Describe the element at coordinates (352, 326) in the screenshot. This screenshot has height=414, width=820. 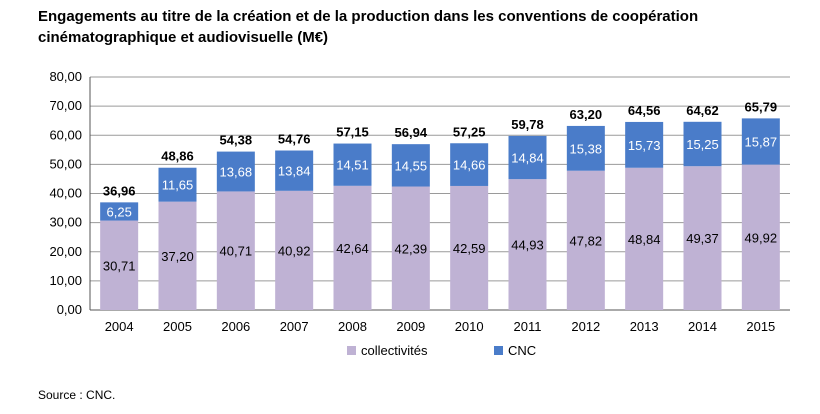
I see `x-tick-label: 2008` at that location.